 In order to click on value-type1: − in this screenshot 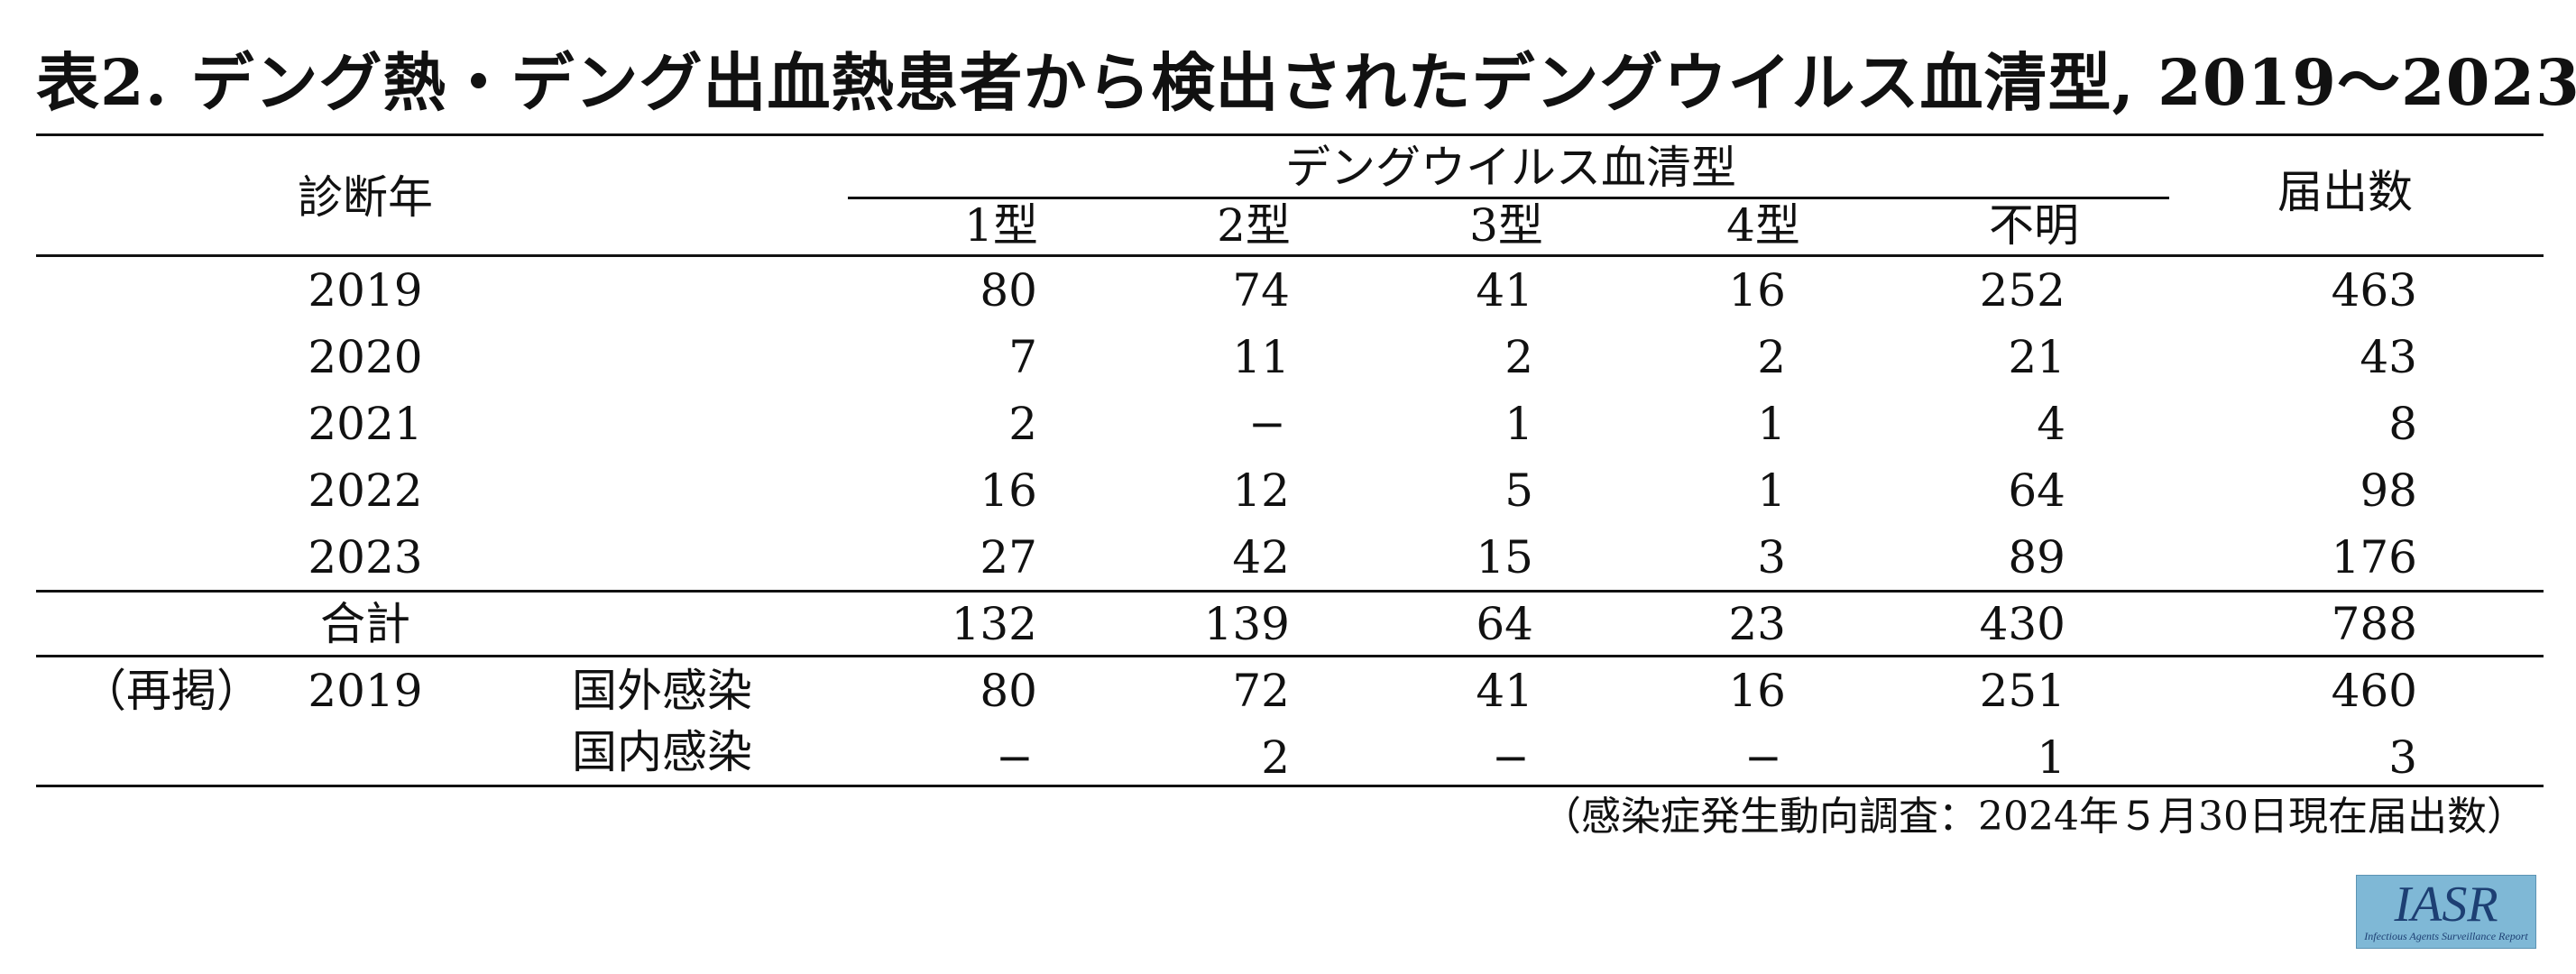, I will do `click(1015, 758)`.